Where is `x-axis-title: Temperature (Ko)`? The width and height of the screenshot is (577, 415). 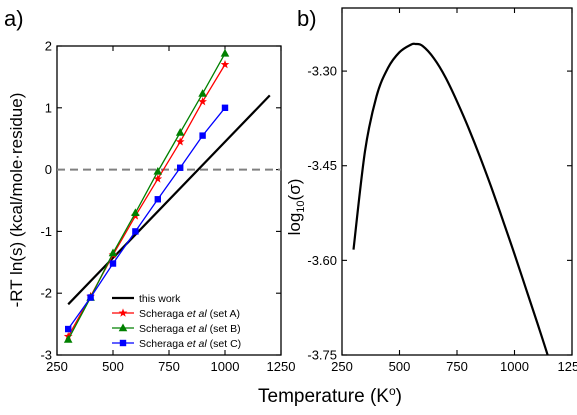
x-axis-title: Temperature (Ko) is located at coordinates (330, 395).